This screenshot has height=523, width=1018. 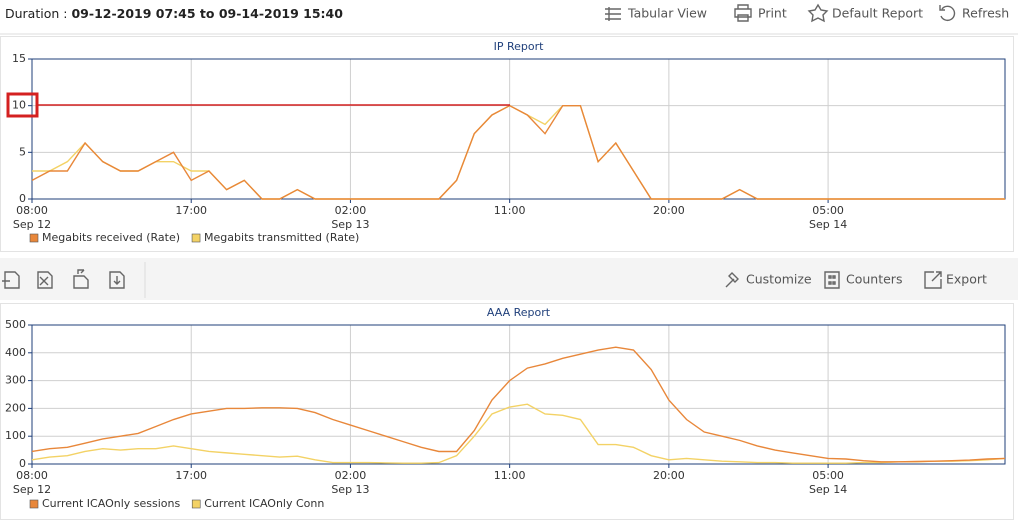 What do you see at coordinates (15, 407) in the screenshot?
I see `y-tick-label: 200` at bounding box center [15, 407].